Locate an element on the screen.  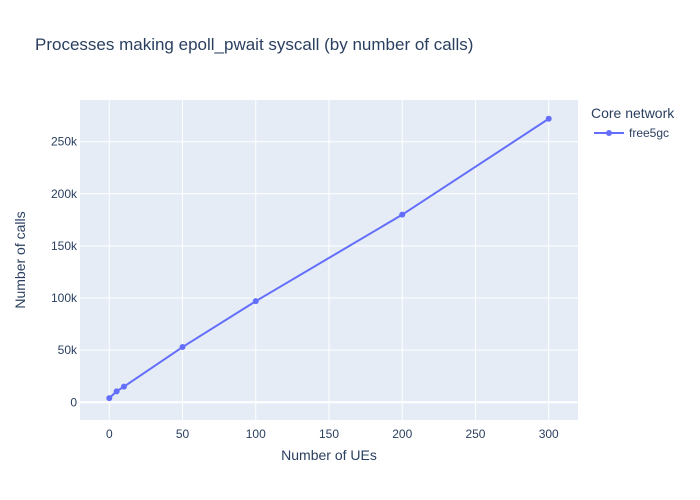
x-axis-title: Number of UEs is located at coordinates (329, 455).